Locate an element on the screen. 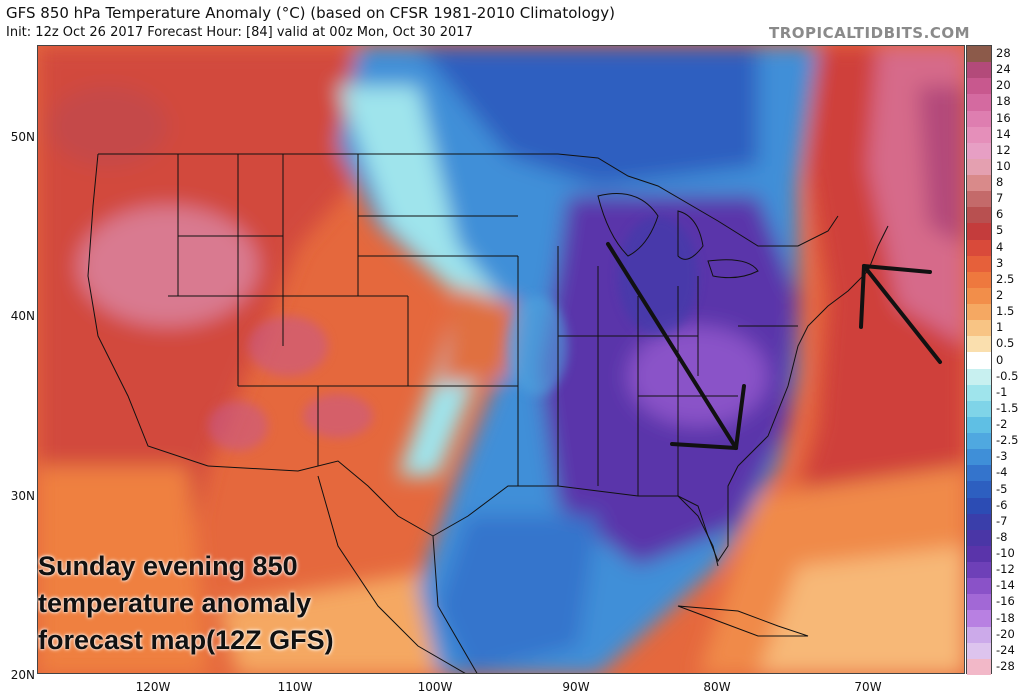 This screenshot has height=696, width=1024. colorbar-label: 2.5 is located at coordinates (1005, 278).